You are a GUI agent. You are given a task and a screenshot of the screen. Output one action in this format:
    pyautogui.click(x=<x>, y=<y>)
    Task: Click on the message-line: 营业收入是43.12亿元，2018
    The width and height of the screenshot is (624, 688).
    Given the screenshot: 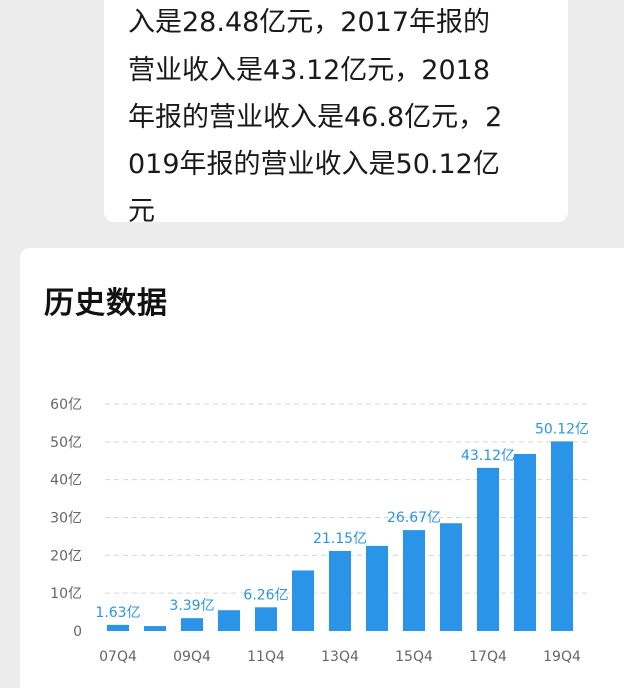 What is the action you would take?
    pyautogui.click(x=309, y=70)
    